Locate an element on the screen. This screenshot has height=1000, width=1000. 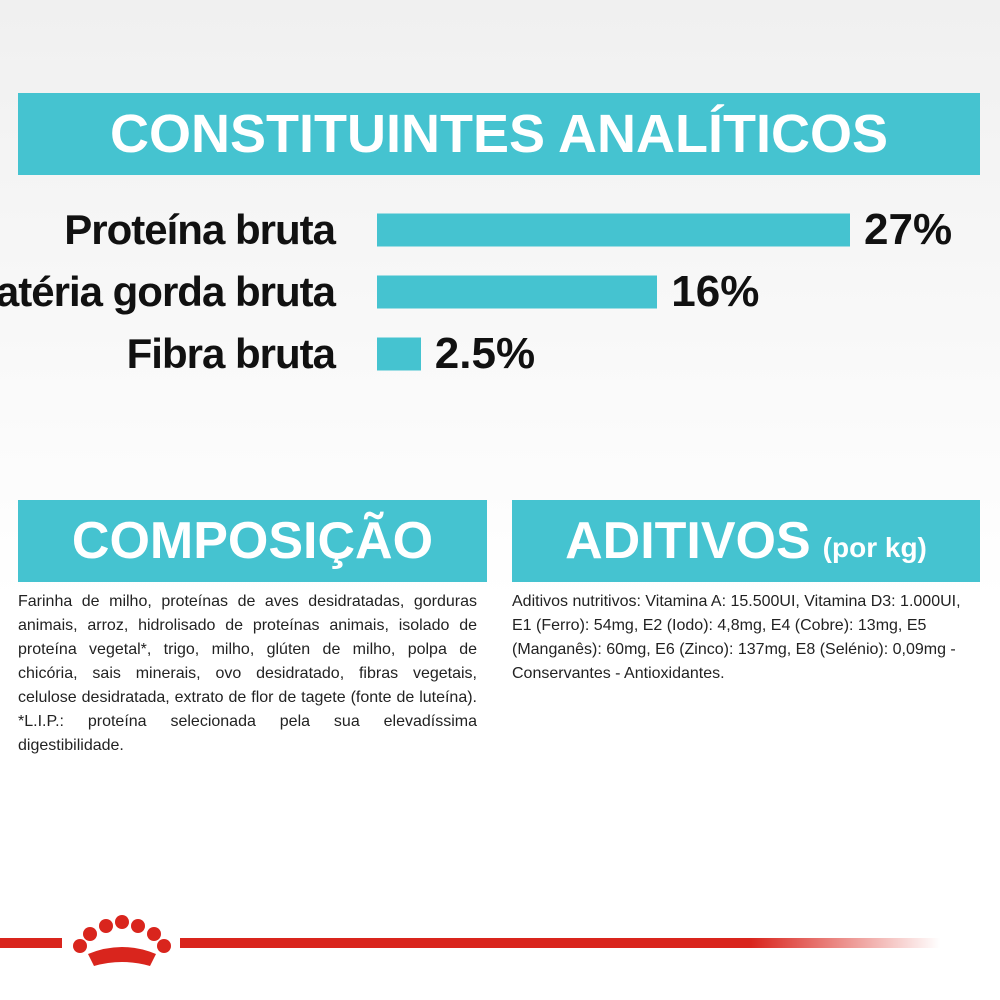
category-label: Matéria gorda bruta is located at coordinates (168, 291).